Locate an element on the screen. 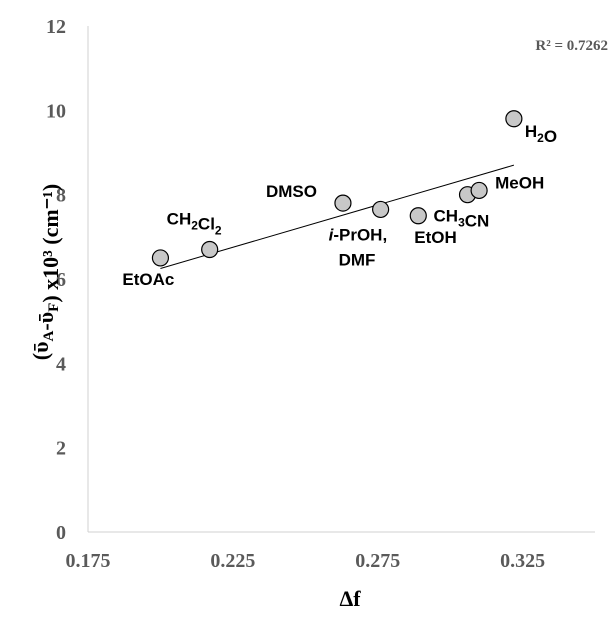 Image resolution: width=612 pixels, height=617 pixels. point-label: DMSO is located at coordinates (291, 191).